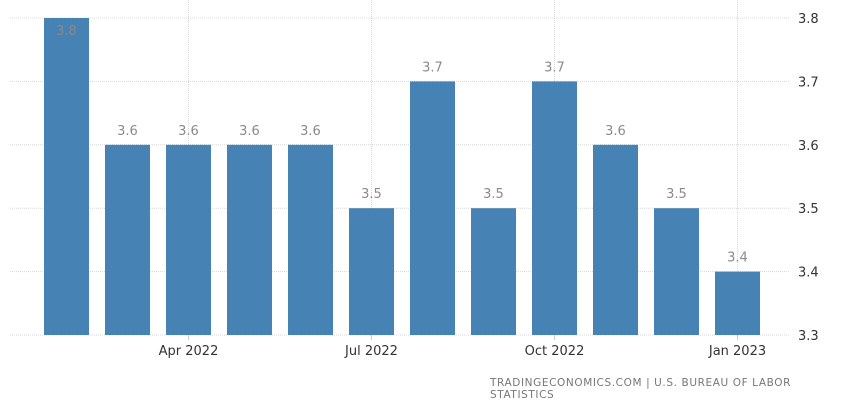  I want to click on y-tick-label: 3.7, so click(808, 82).